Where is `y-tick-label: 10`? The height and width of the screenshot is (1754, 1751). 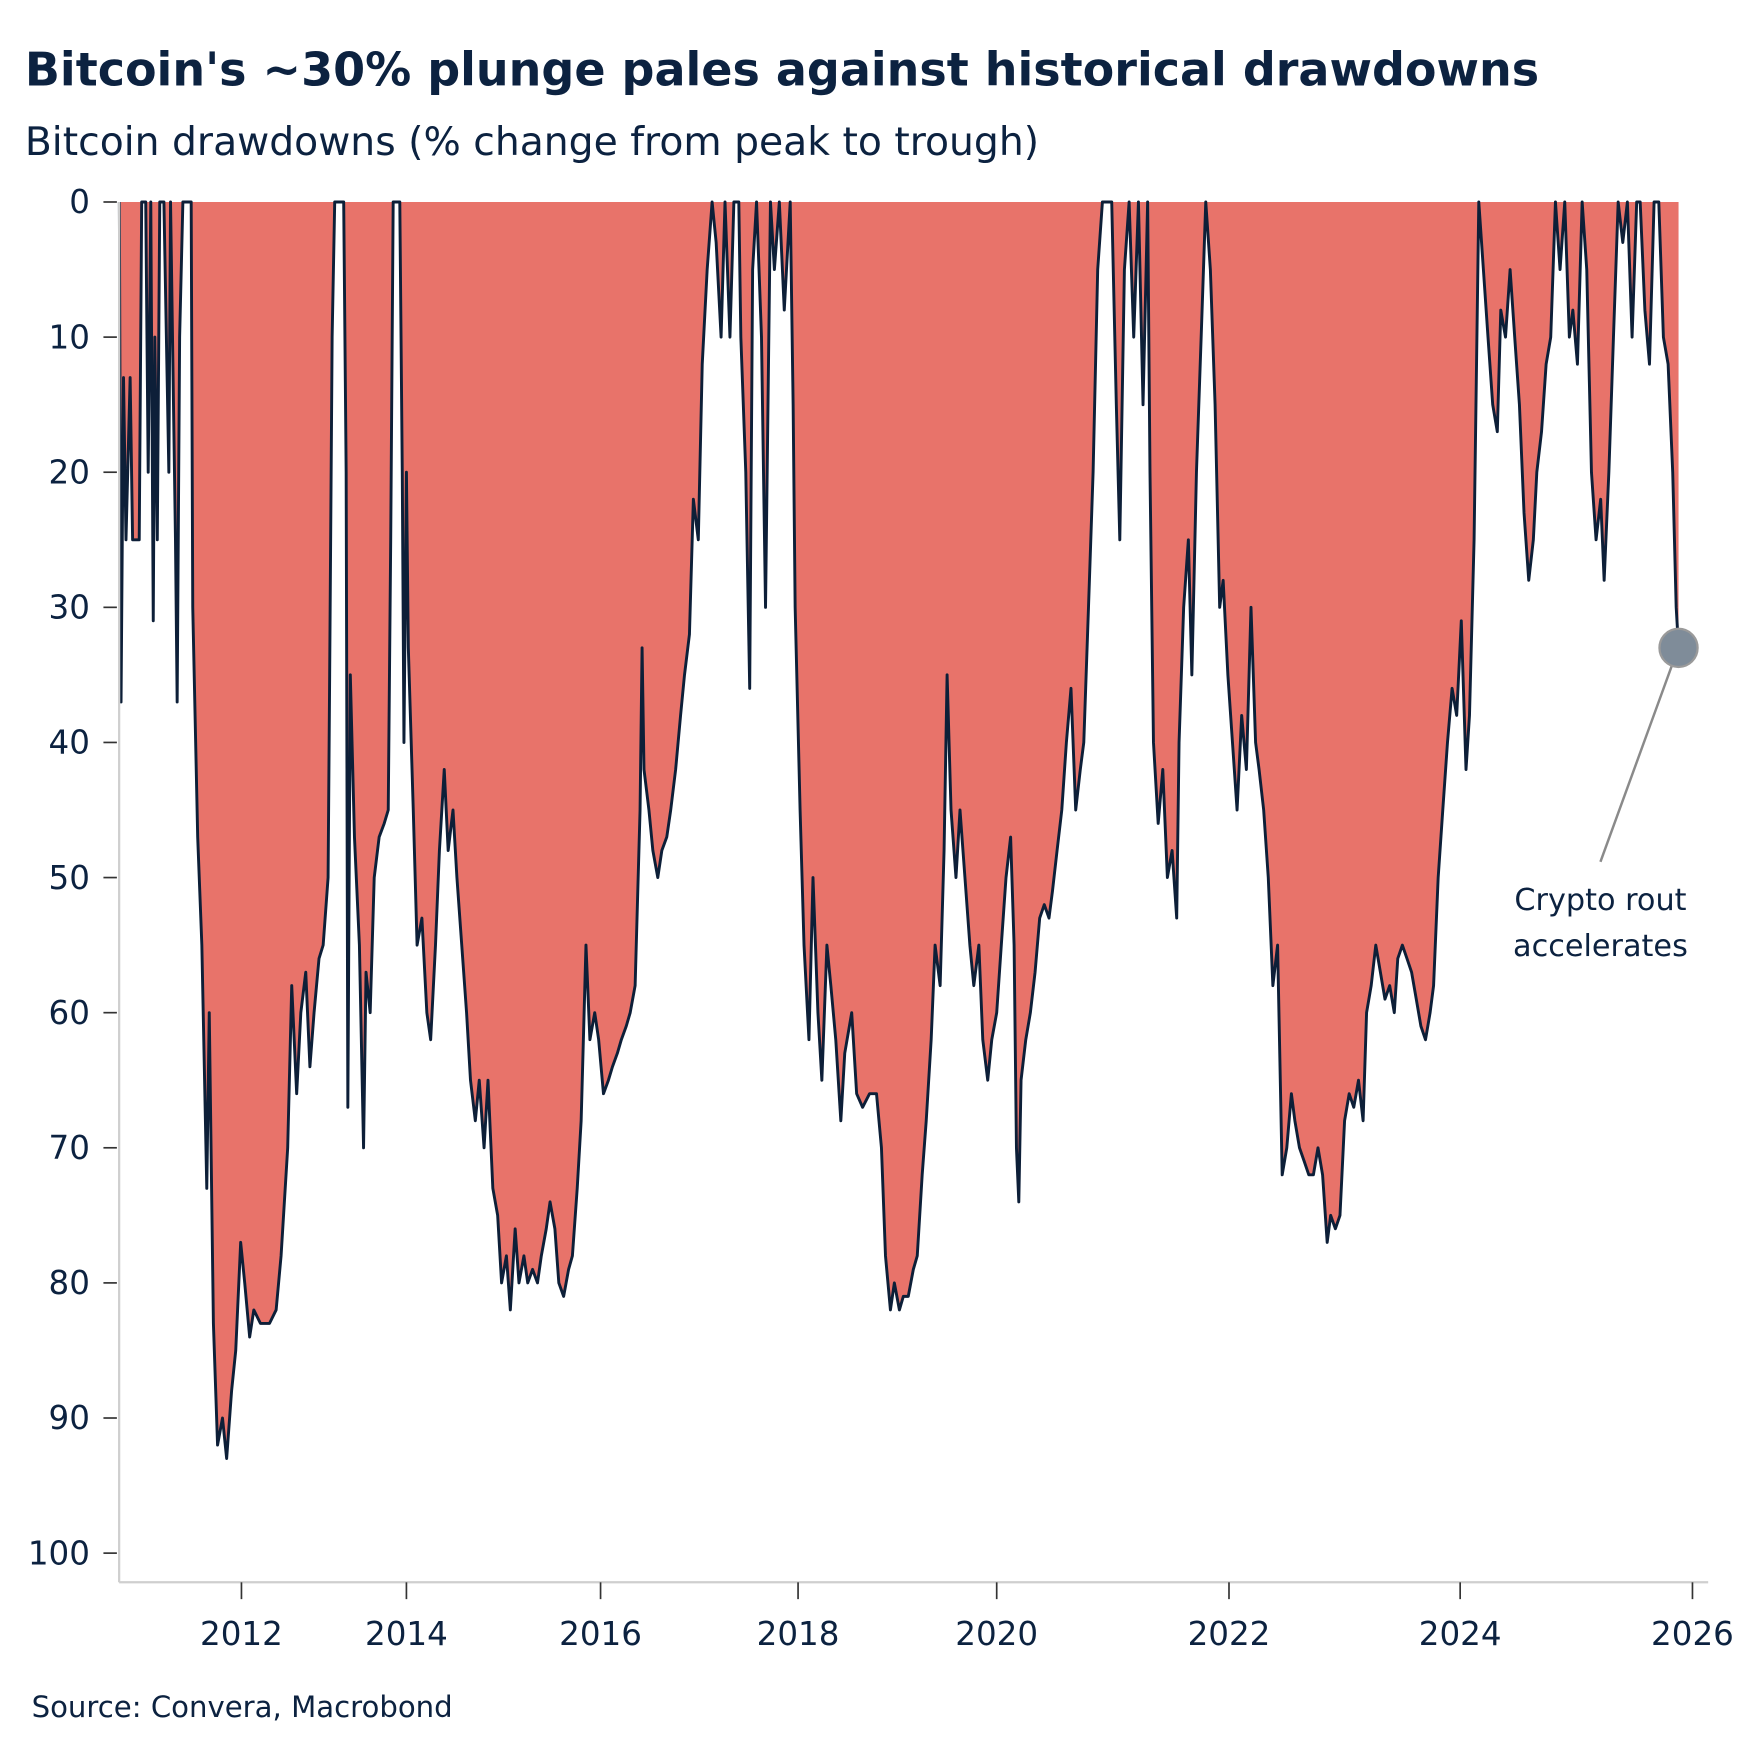 y-tick-label: 10 is located at coordinates (69, 337).